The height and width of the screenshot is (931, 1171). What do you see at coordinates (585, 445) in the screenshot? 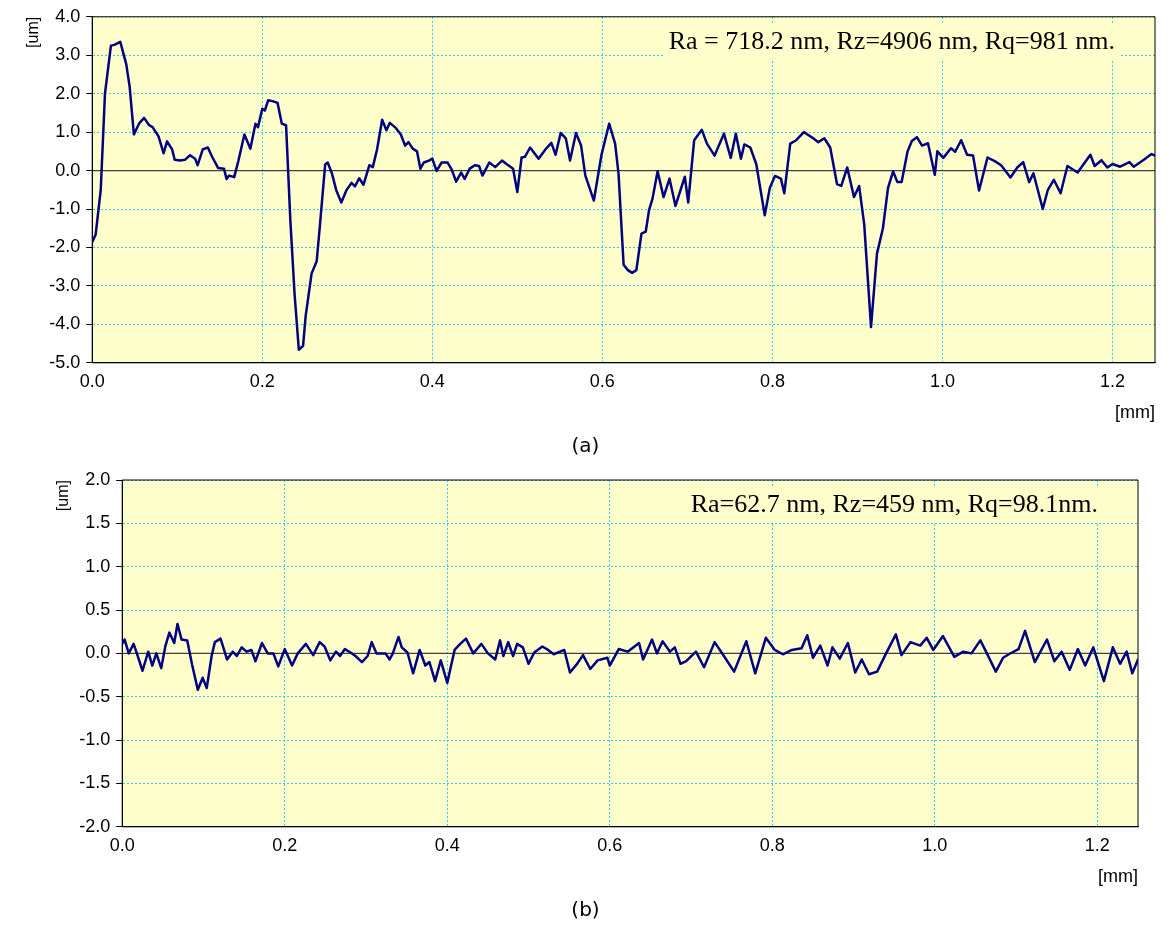
I see `text: (a)` at bounding box center [585, 445].